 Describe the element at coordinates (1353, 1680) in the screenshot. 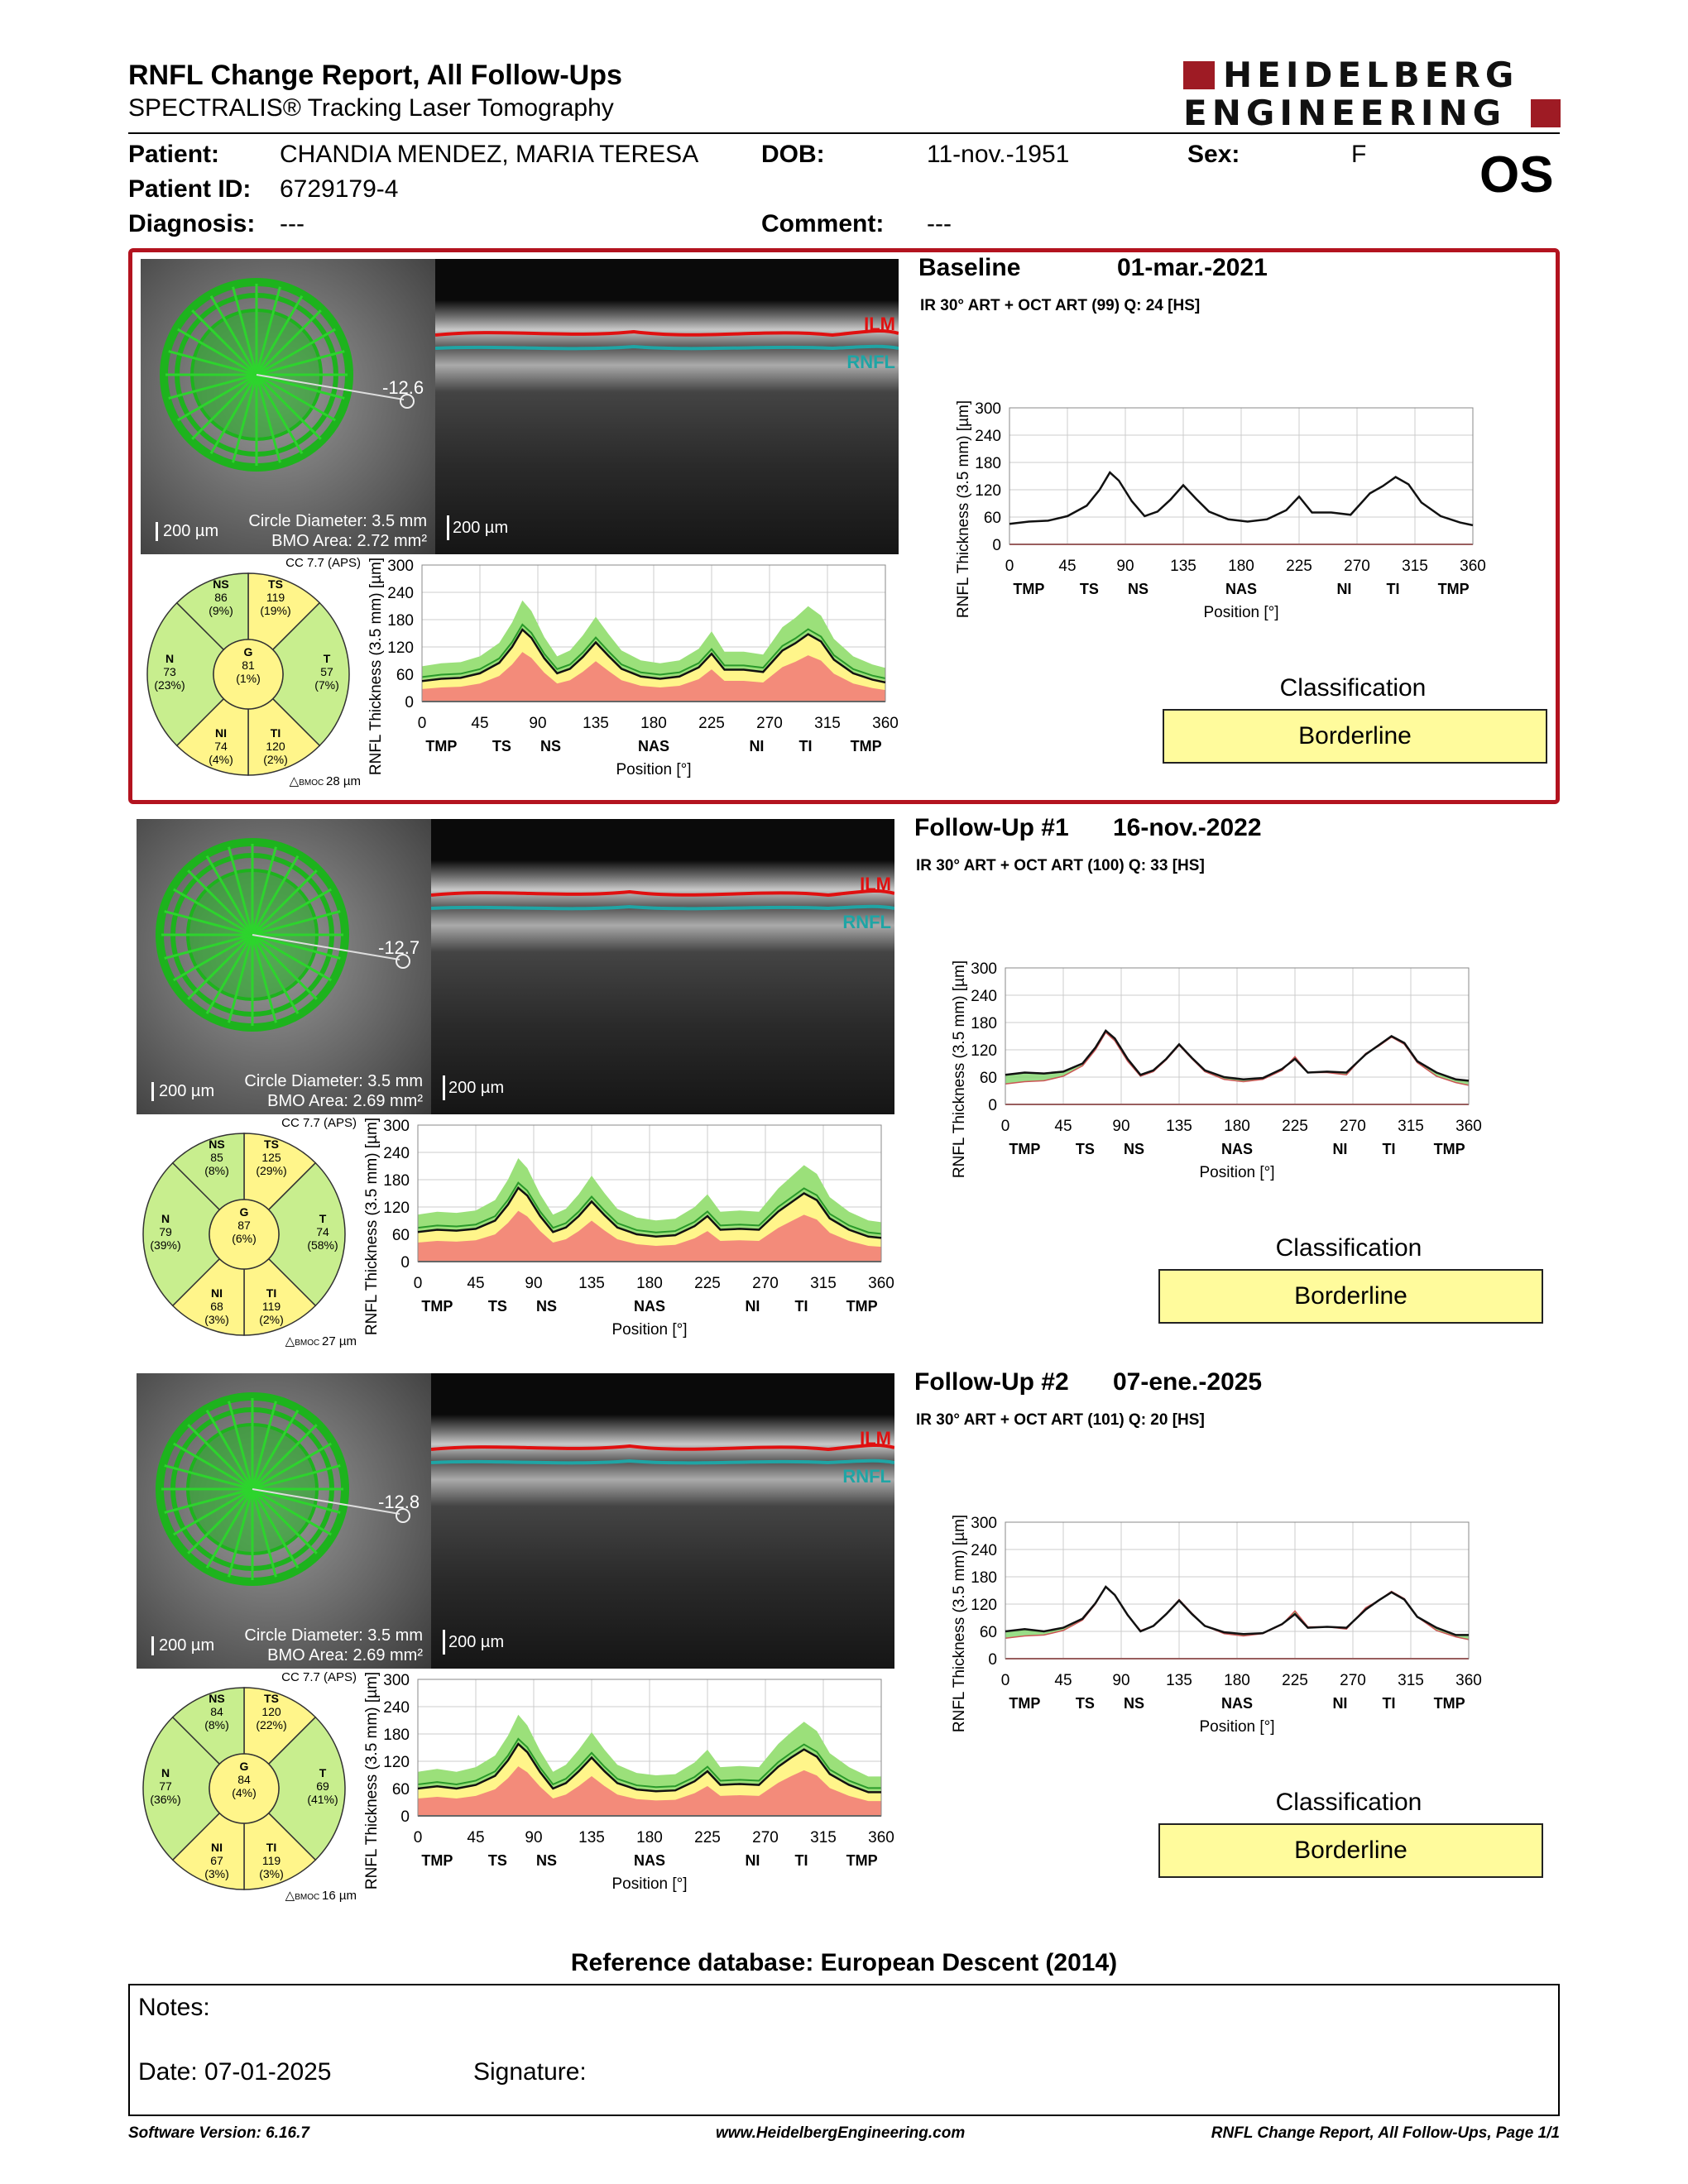

I see `x-tick-label: 270` at that location.